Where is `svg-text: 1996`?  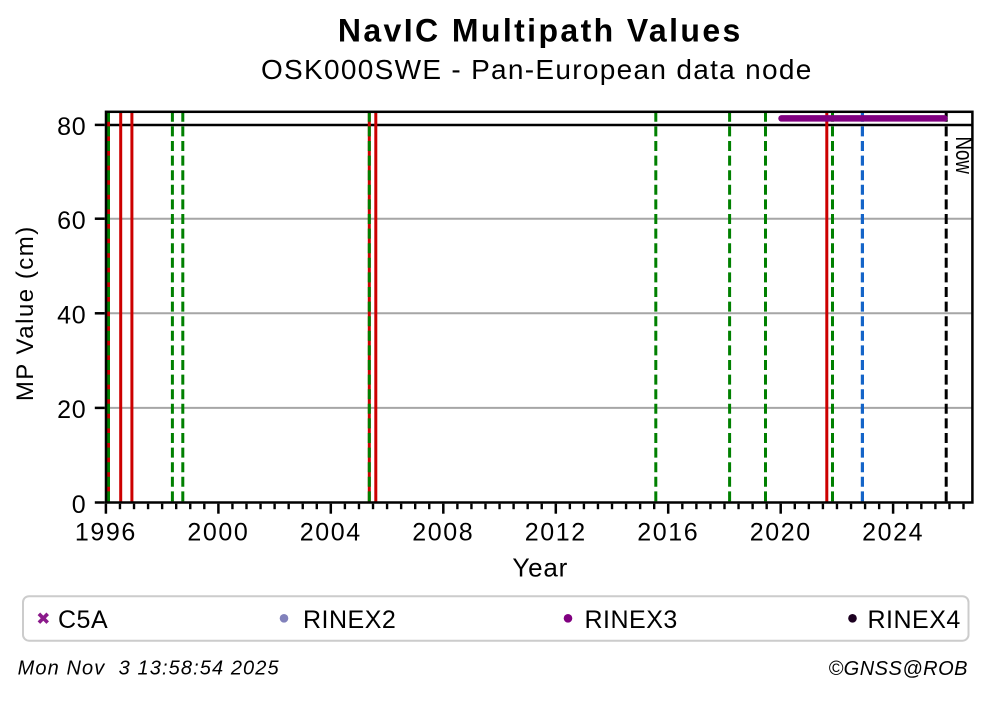 svg-text: 1996 is located at coordinates (106, 533).